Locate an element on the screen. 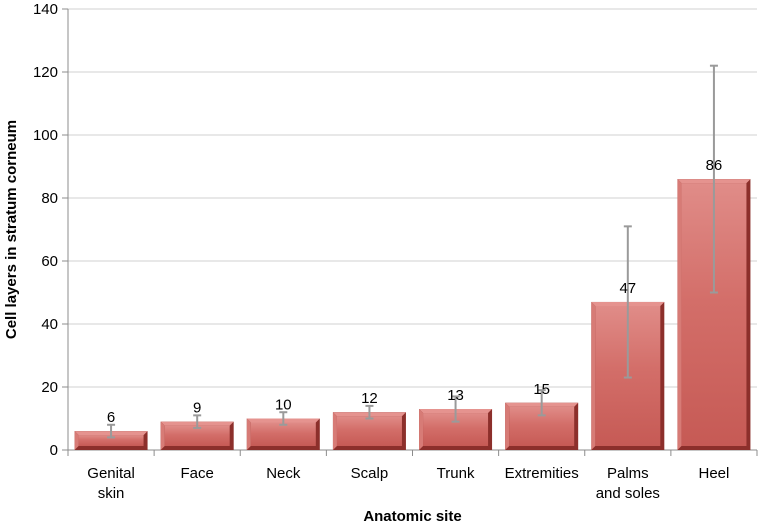 The image size is (765, 527). x-tick-label: Palms and soles is located at coordinates (628, 483).